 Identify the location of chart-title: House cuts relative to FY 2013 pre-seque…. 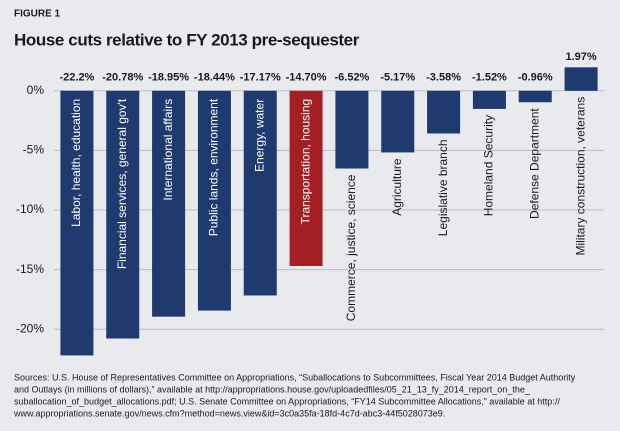
(187, 39).